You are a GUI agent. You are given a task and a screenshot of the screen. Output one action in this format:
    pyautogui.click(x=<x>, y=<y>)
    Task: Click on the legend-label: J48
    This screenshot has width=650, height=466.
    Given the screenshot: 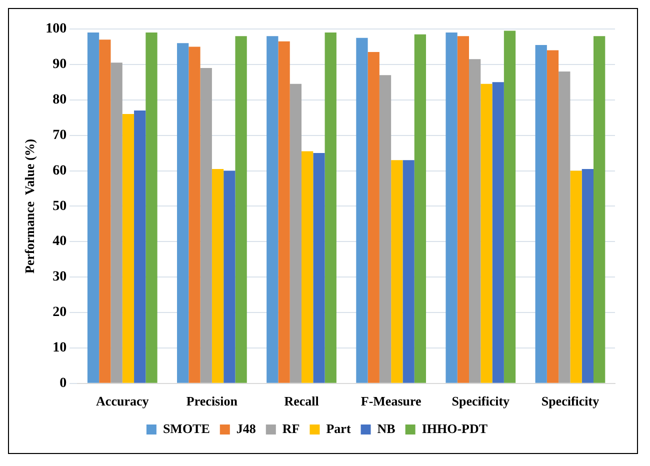 What is the action you would take?
    pyautogui.click(x=246, y=428)
    